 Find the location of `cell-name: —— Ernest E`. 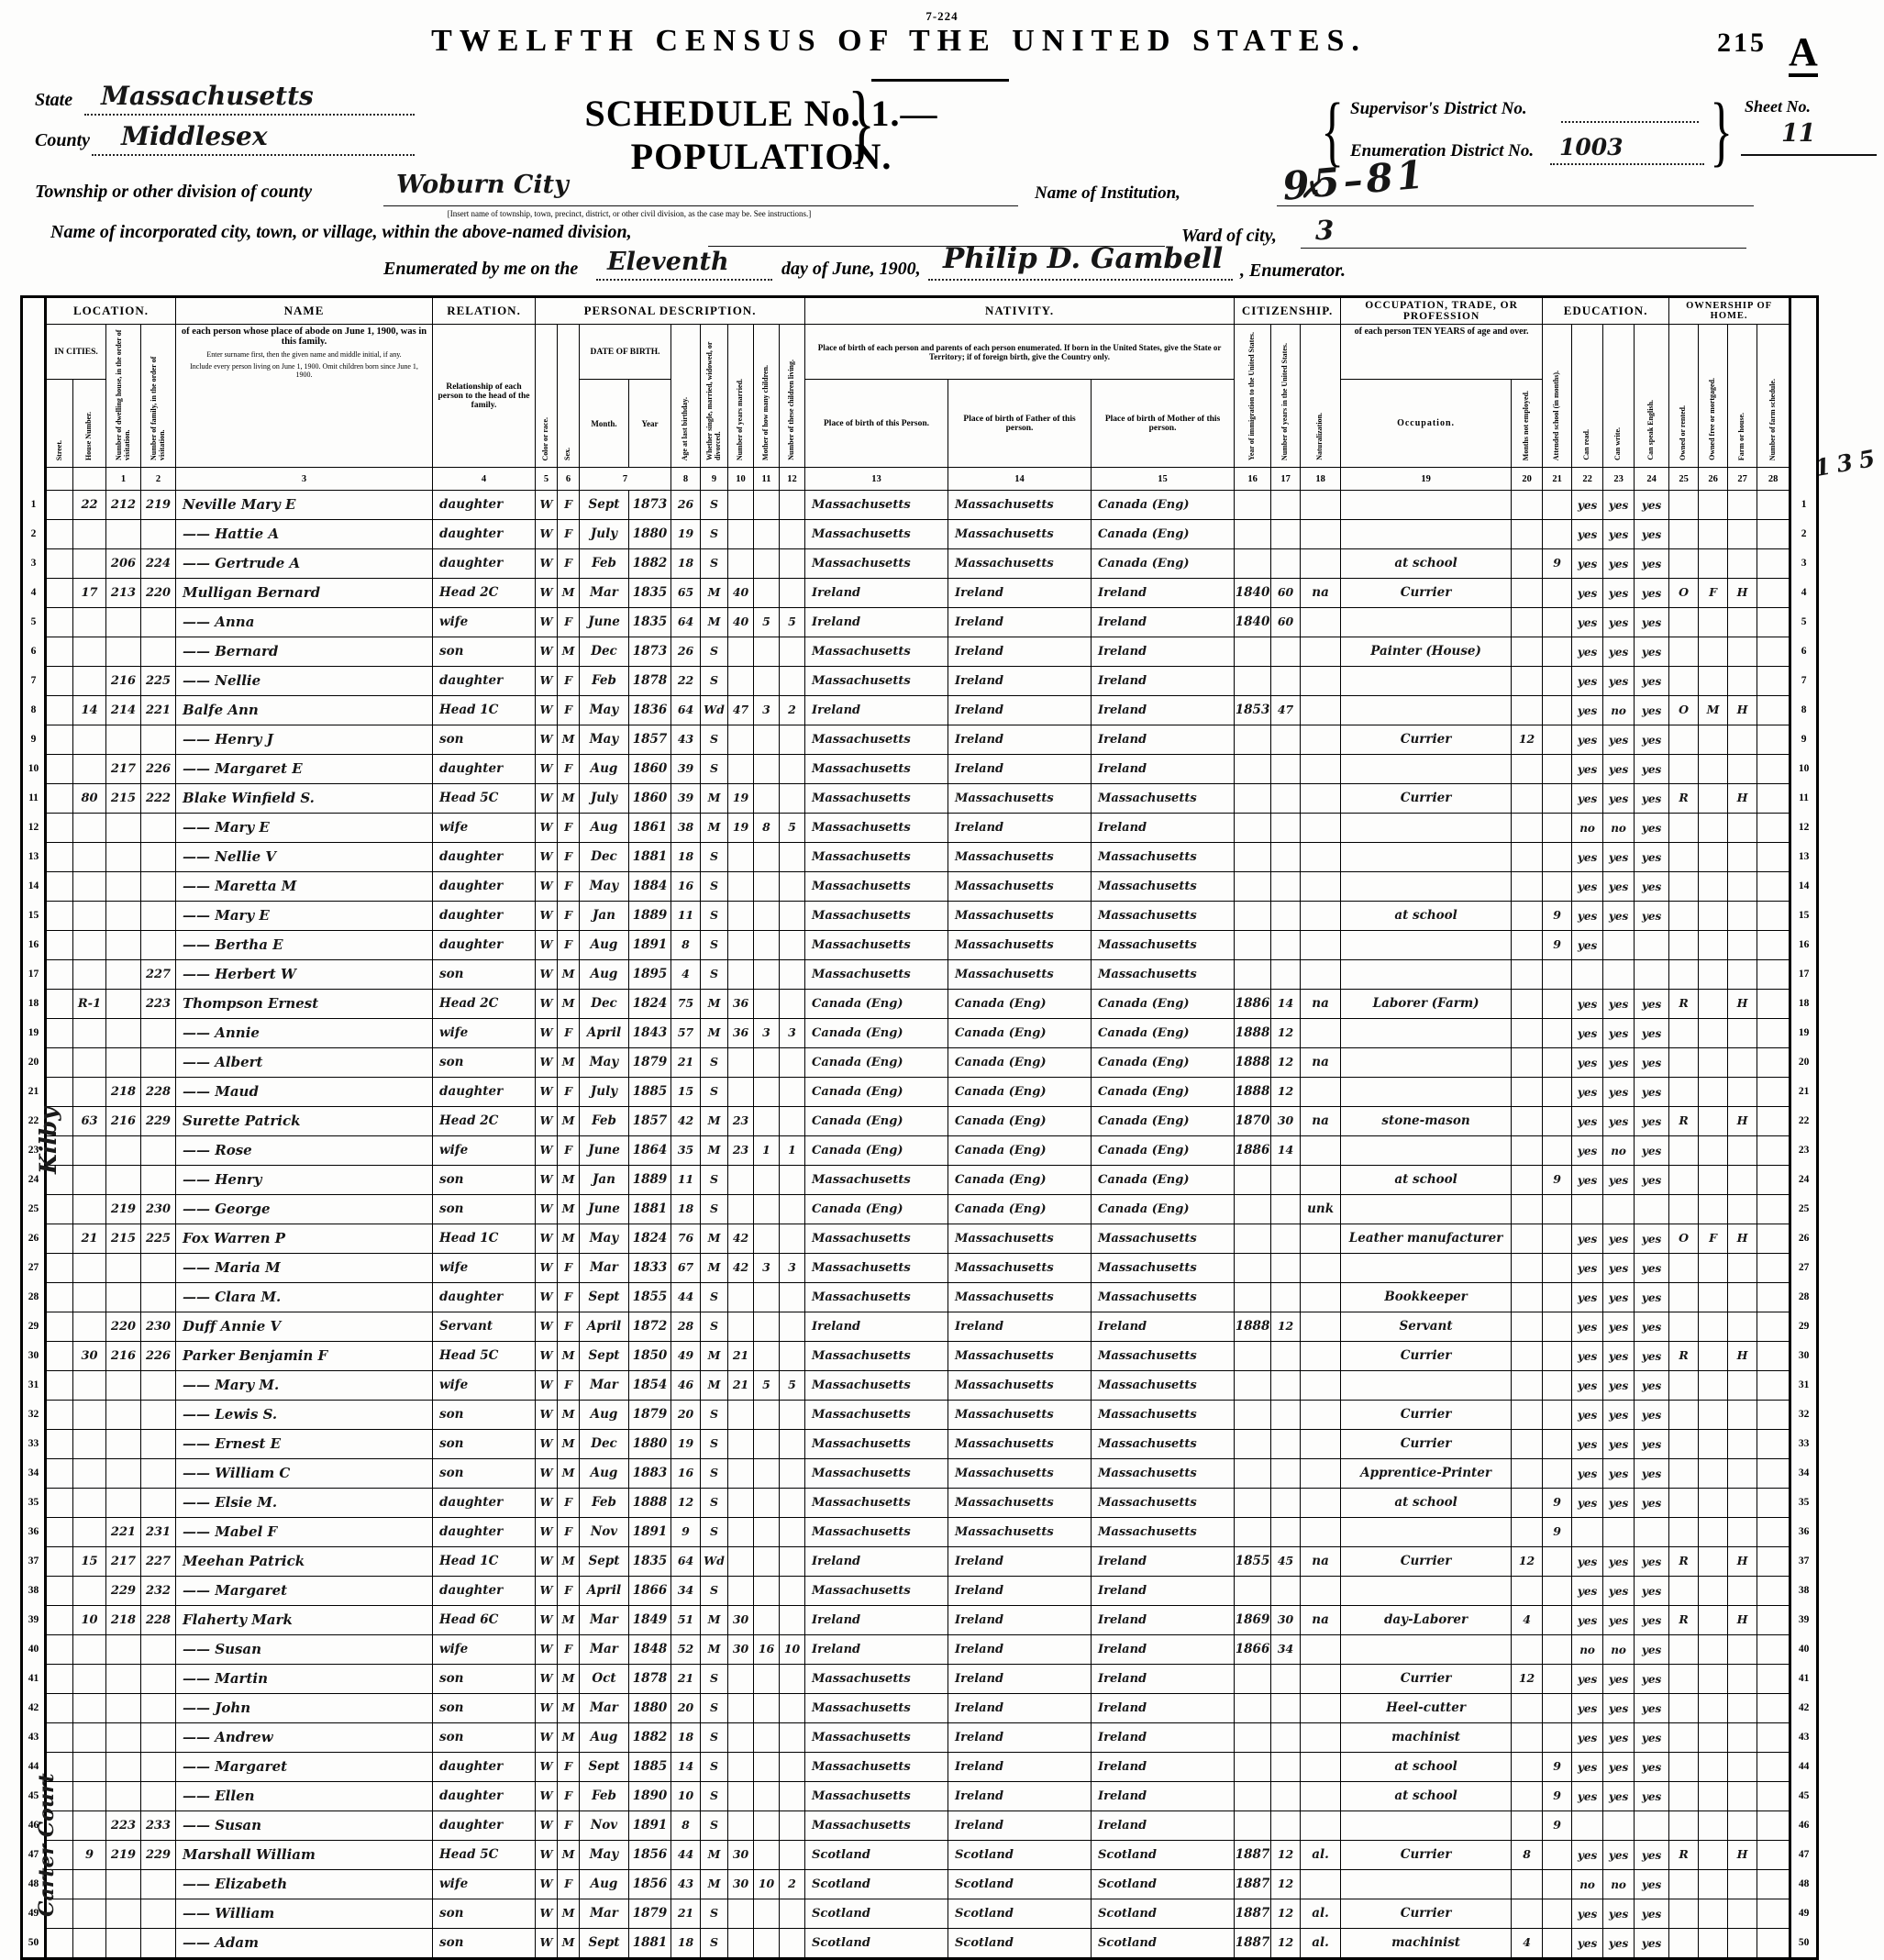

cell-name: —— Ernest E is located at coordinates (305, 1444).